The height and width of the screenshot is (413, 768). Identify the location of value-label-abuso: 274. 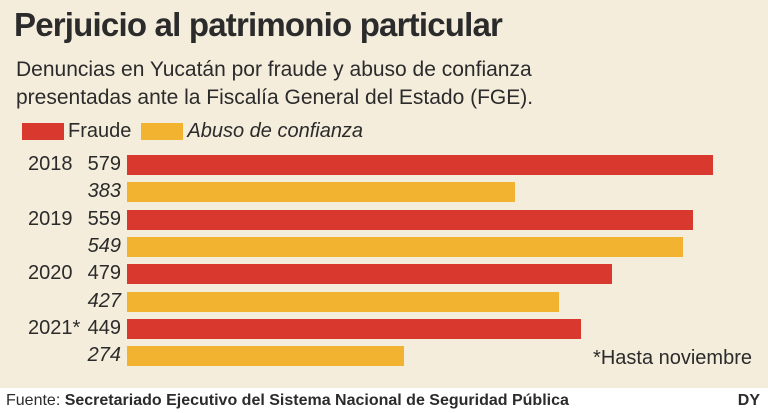
(104, 355).